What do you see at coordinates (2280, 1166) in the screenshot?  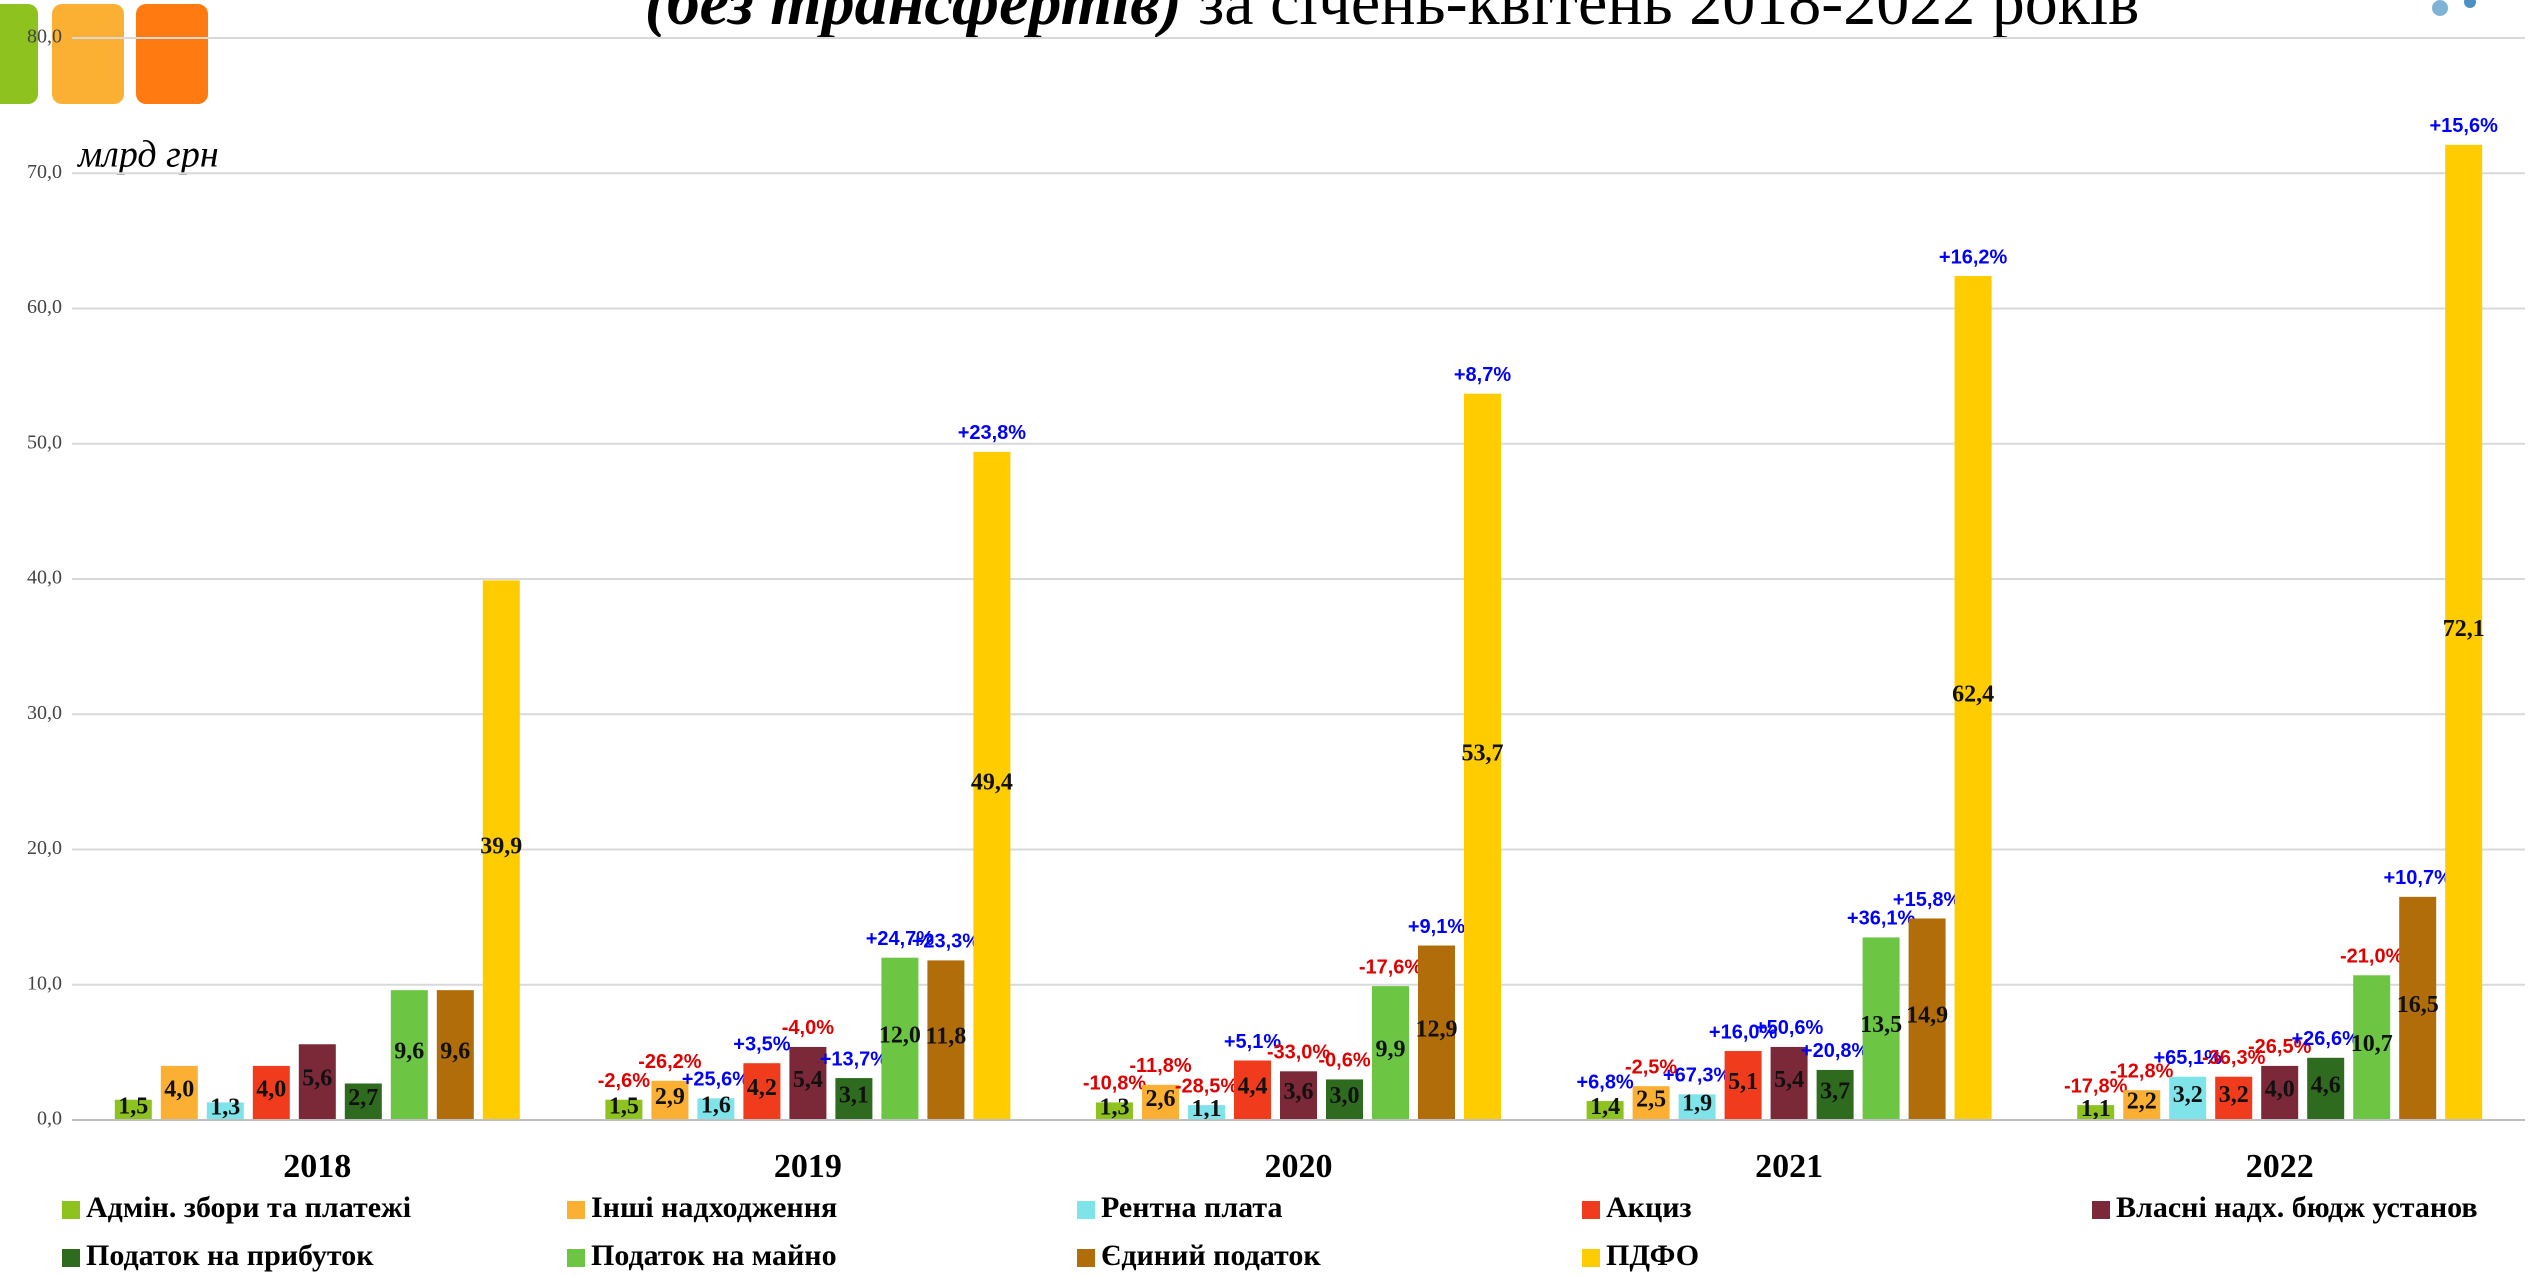 I see `x-tick-label: 2022` at bounding box center [2280, 1166].